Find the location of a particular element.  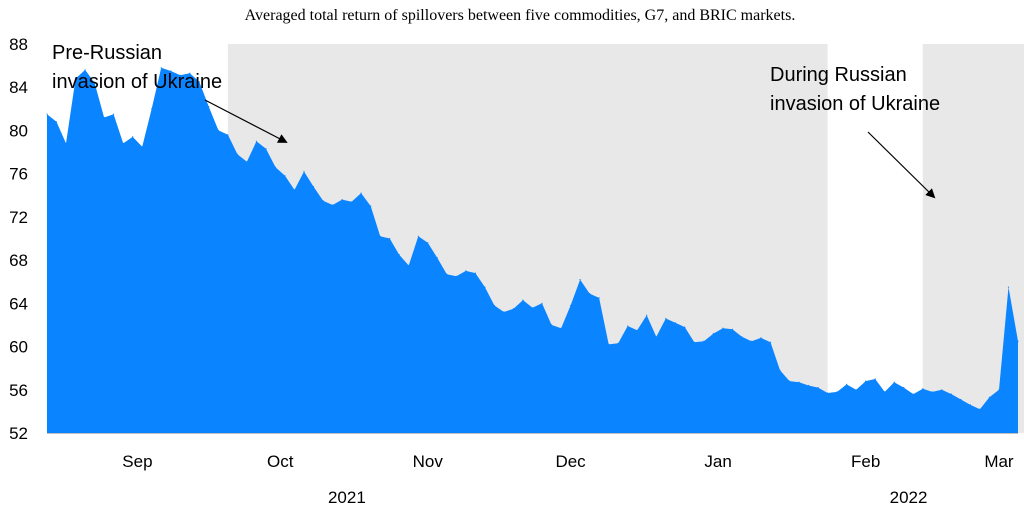

annotation-arrow-during is located at coordinates (901, 165).